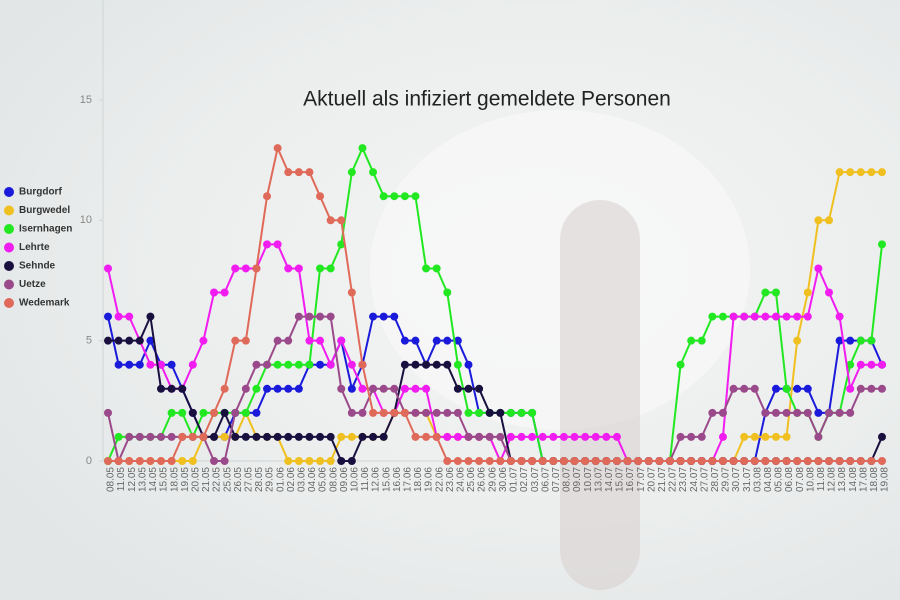 The width and height of the screenshot is (900, 600). What do you see at coordinates (524, 479) in the screenshot?
I see `x-tick-label: 02.07` at bounding box center [524, 479].